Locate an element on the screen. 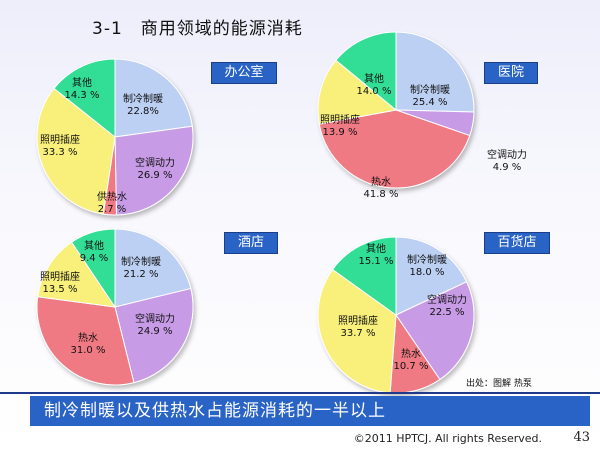 The image size is (600, 450). slice-name-department-store-lighting: 照明插座 is located at coordinates (358, 320).